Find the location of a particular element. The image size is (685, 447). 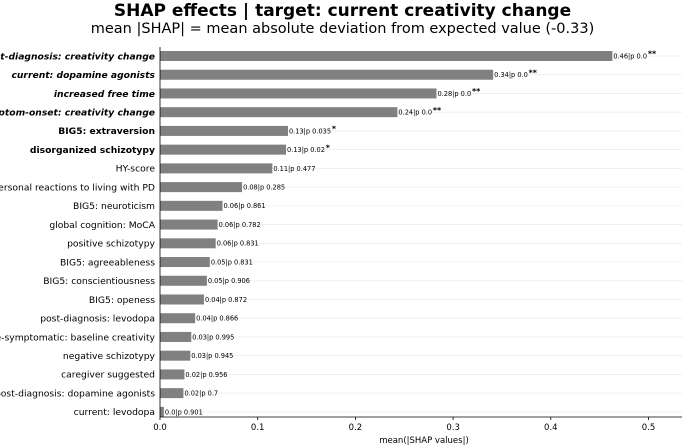

category-label: HY-score is located at coordinates (136, 169).